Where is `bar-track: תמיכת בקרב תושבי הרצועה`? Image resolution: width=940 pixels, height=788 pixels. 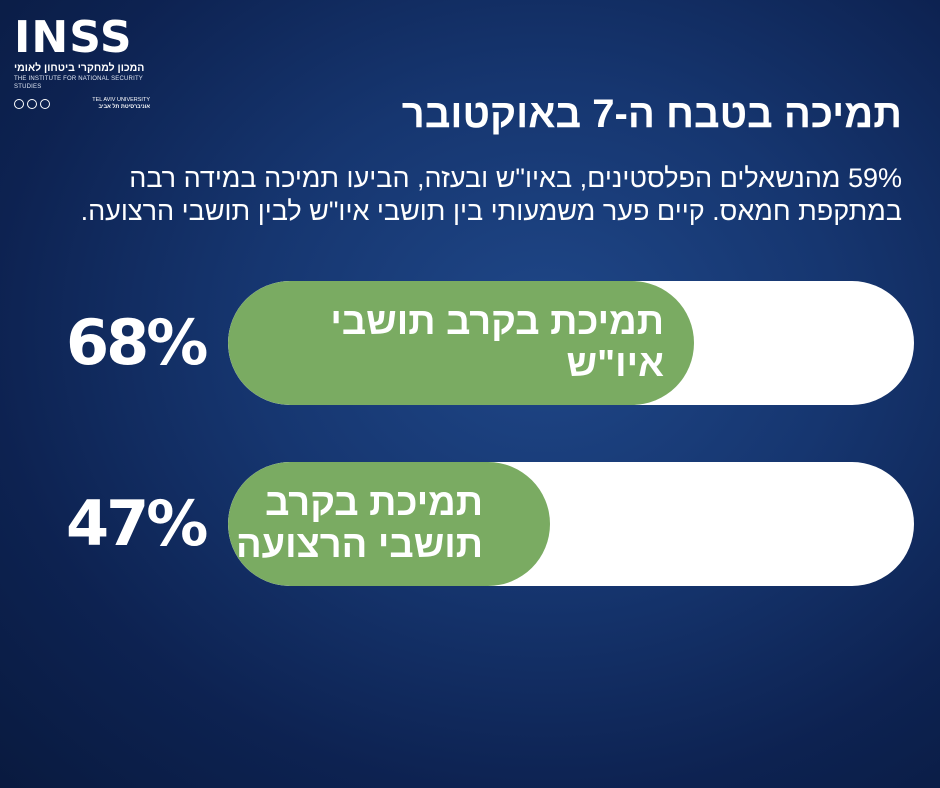
bar-track: תמיכת בקרב תושבי הרצועה is located at coordinates (571, 524).